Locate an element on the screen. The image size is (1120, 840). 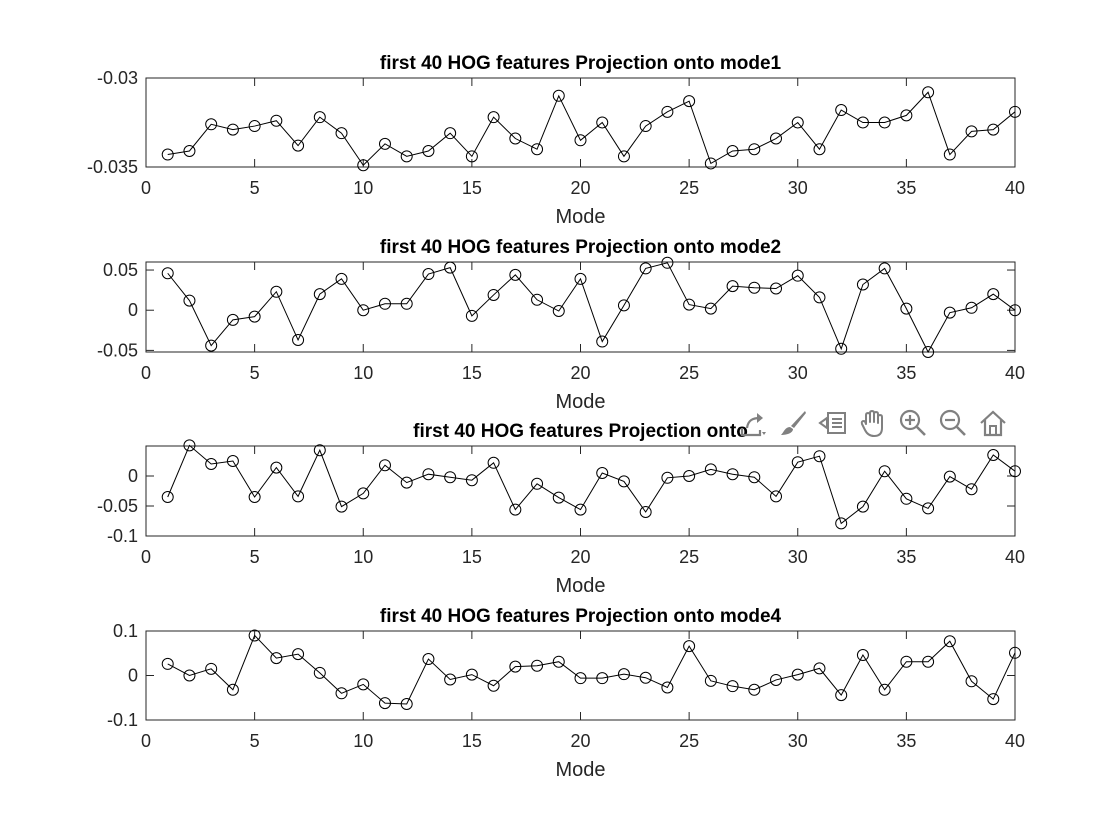
legend-button is located at coordinates (832, 422).